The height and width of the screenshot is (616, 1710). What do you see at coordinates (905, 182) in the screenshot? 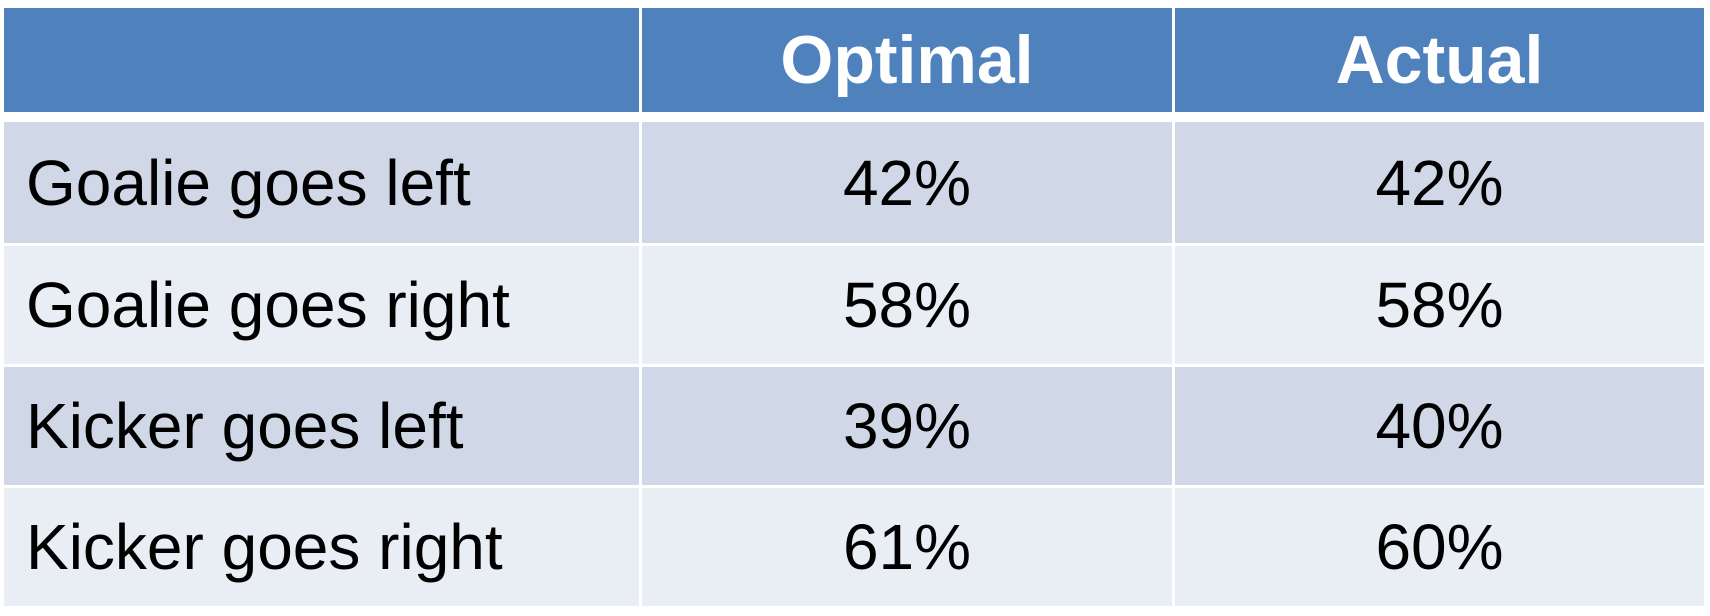
I see `optimal-value: 42%` at bounding box center [905, 182].